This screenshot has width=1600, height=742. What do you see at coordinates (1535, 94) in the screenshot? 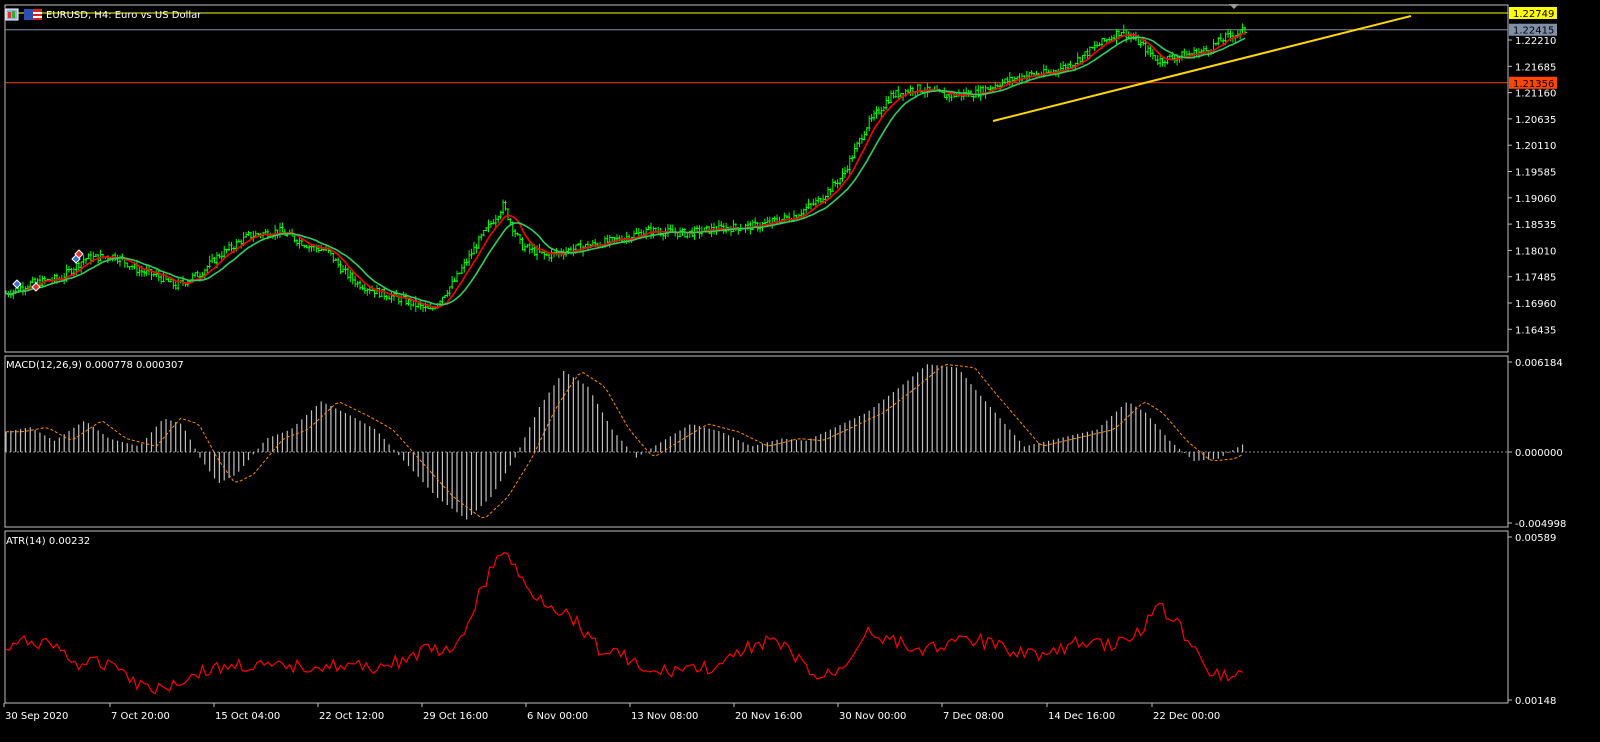
I see `price-tick-label: 1.21160` at bounding box center [1535, 94].